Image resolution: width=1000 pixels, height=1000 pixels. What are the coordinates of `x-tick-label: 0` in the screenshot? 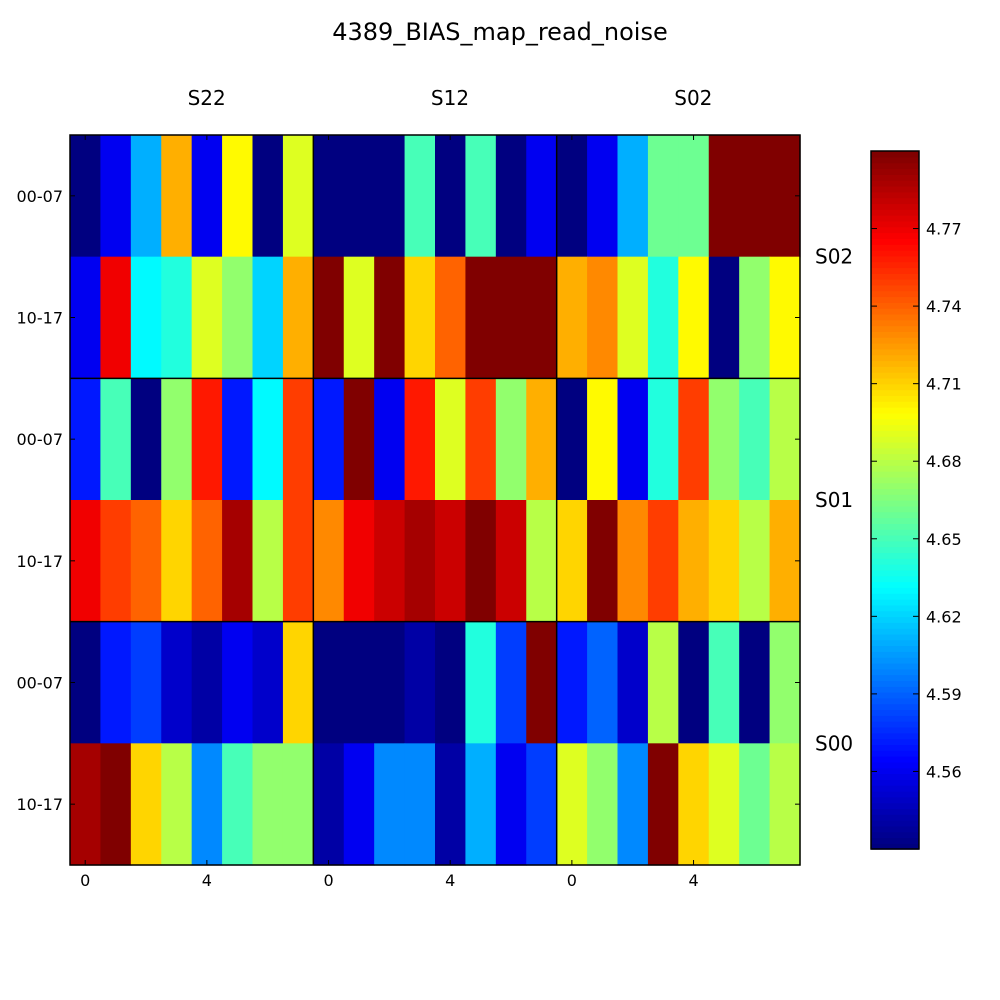 It's located at (85, 880).